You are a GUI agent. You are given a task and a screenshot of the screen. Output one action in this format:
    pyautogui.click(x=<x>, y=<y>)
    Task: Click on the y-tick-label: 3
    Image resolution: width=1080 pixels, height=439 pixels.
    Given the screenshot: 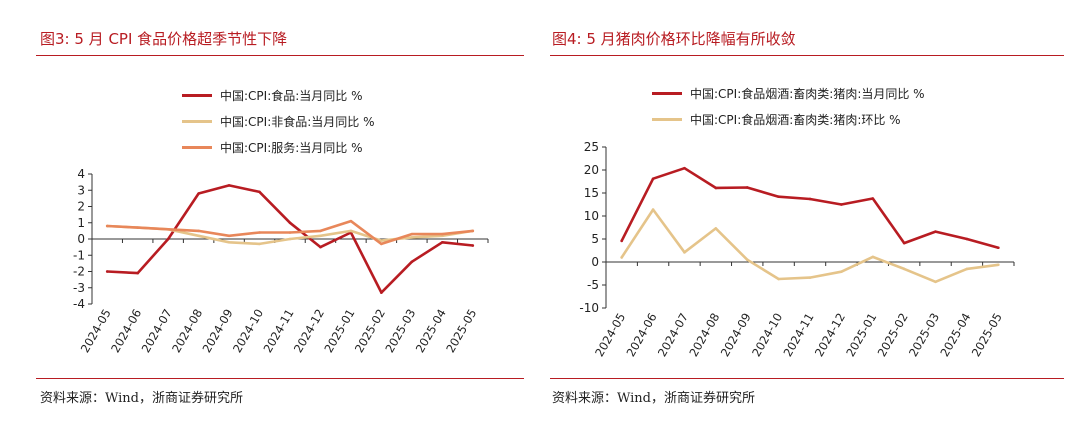 What is the action you would take?
    pyautogui.click(x=81, y=190)
    